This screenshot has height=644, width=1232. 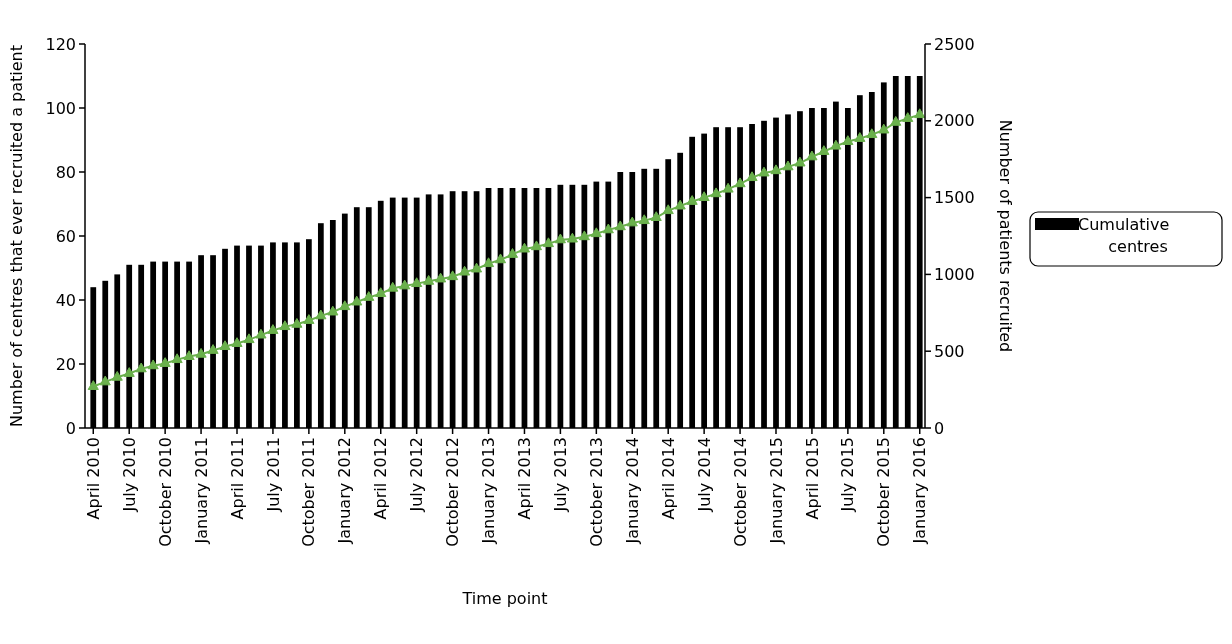 I want to click on x-tick-label: April 2015, so click(x=812, y=478).